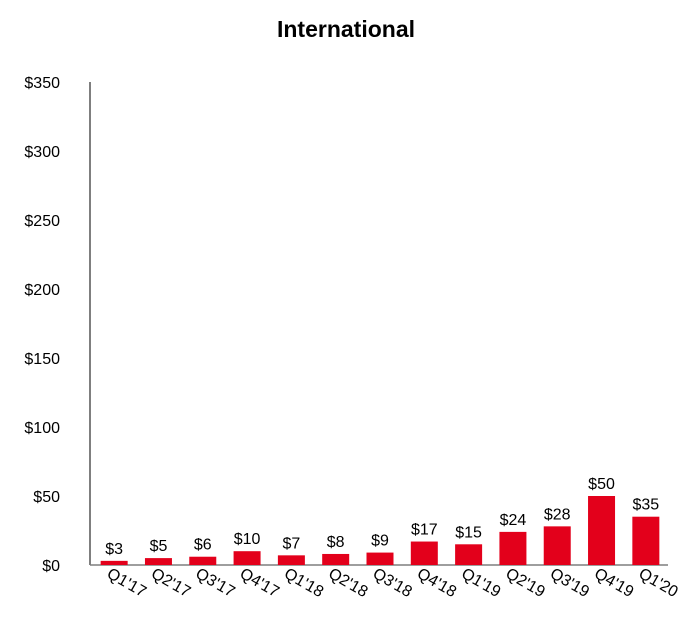 The height and width of the screenshot is (640, 692). Describe the element at coordinates (42, 290) in the screenshot. I see `y-tick-label: $200` at that location.